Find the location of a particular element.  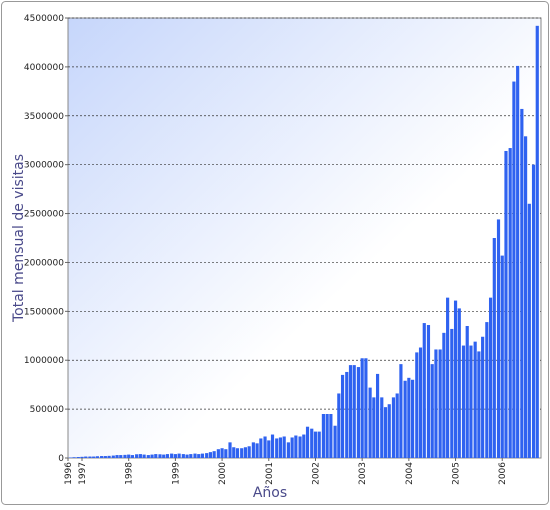

x-tick-label: 2003 is located at coordinates (363, 473).